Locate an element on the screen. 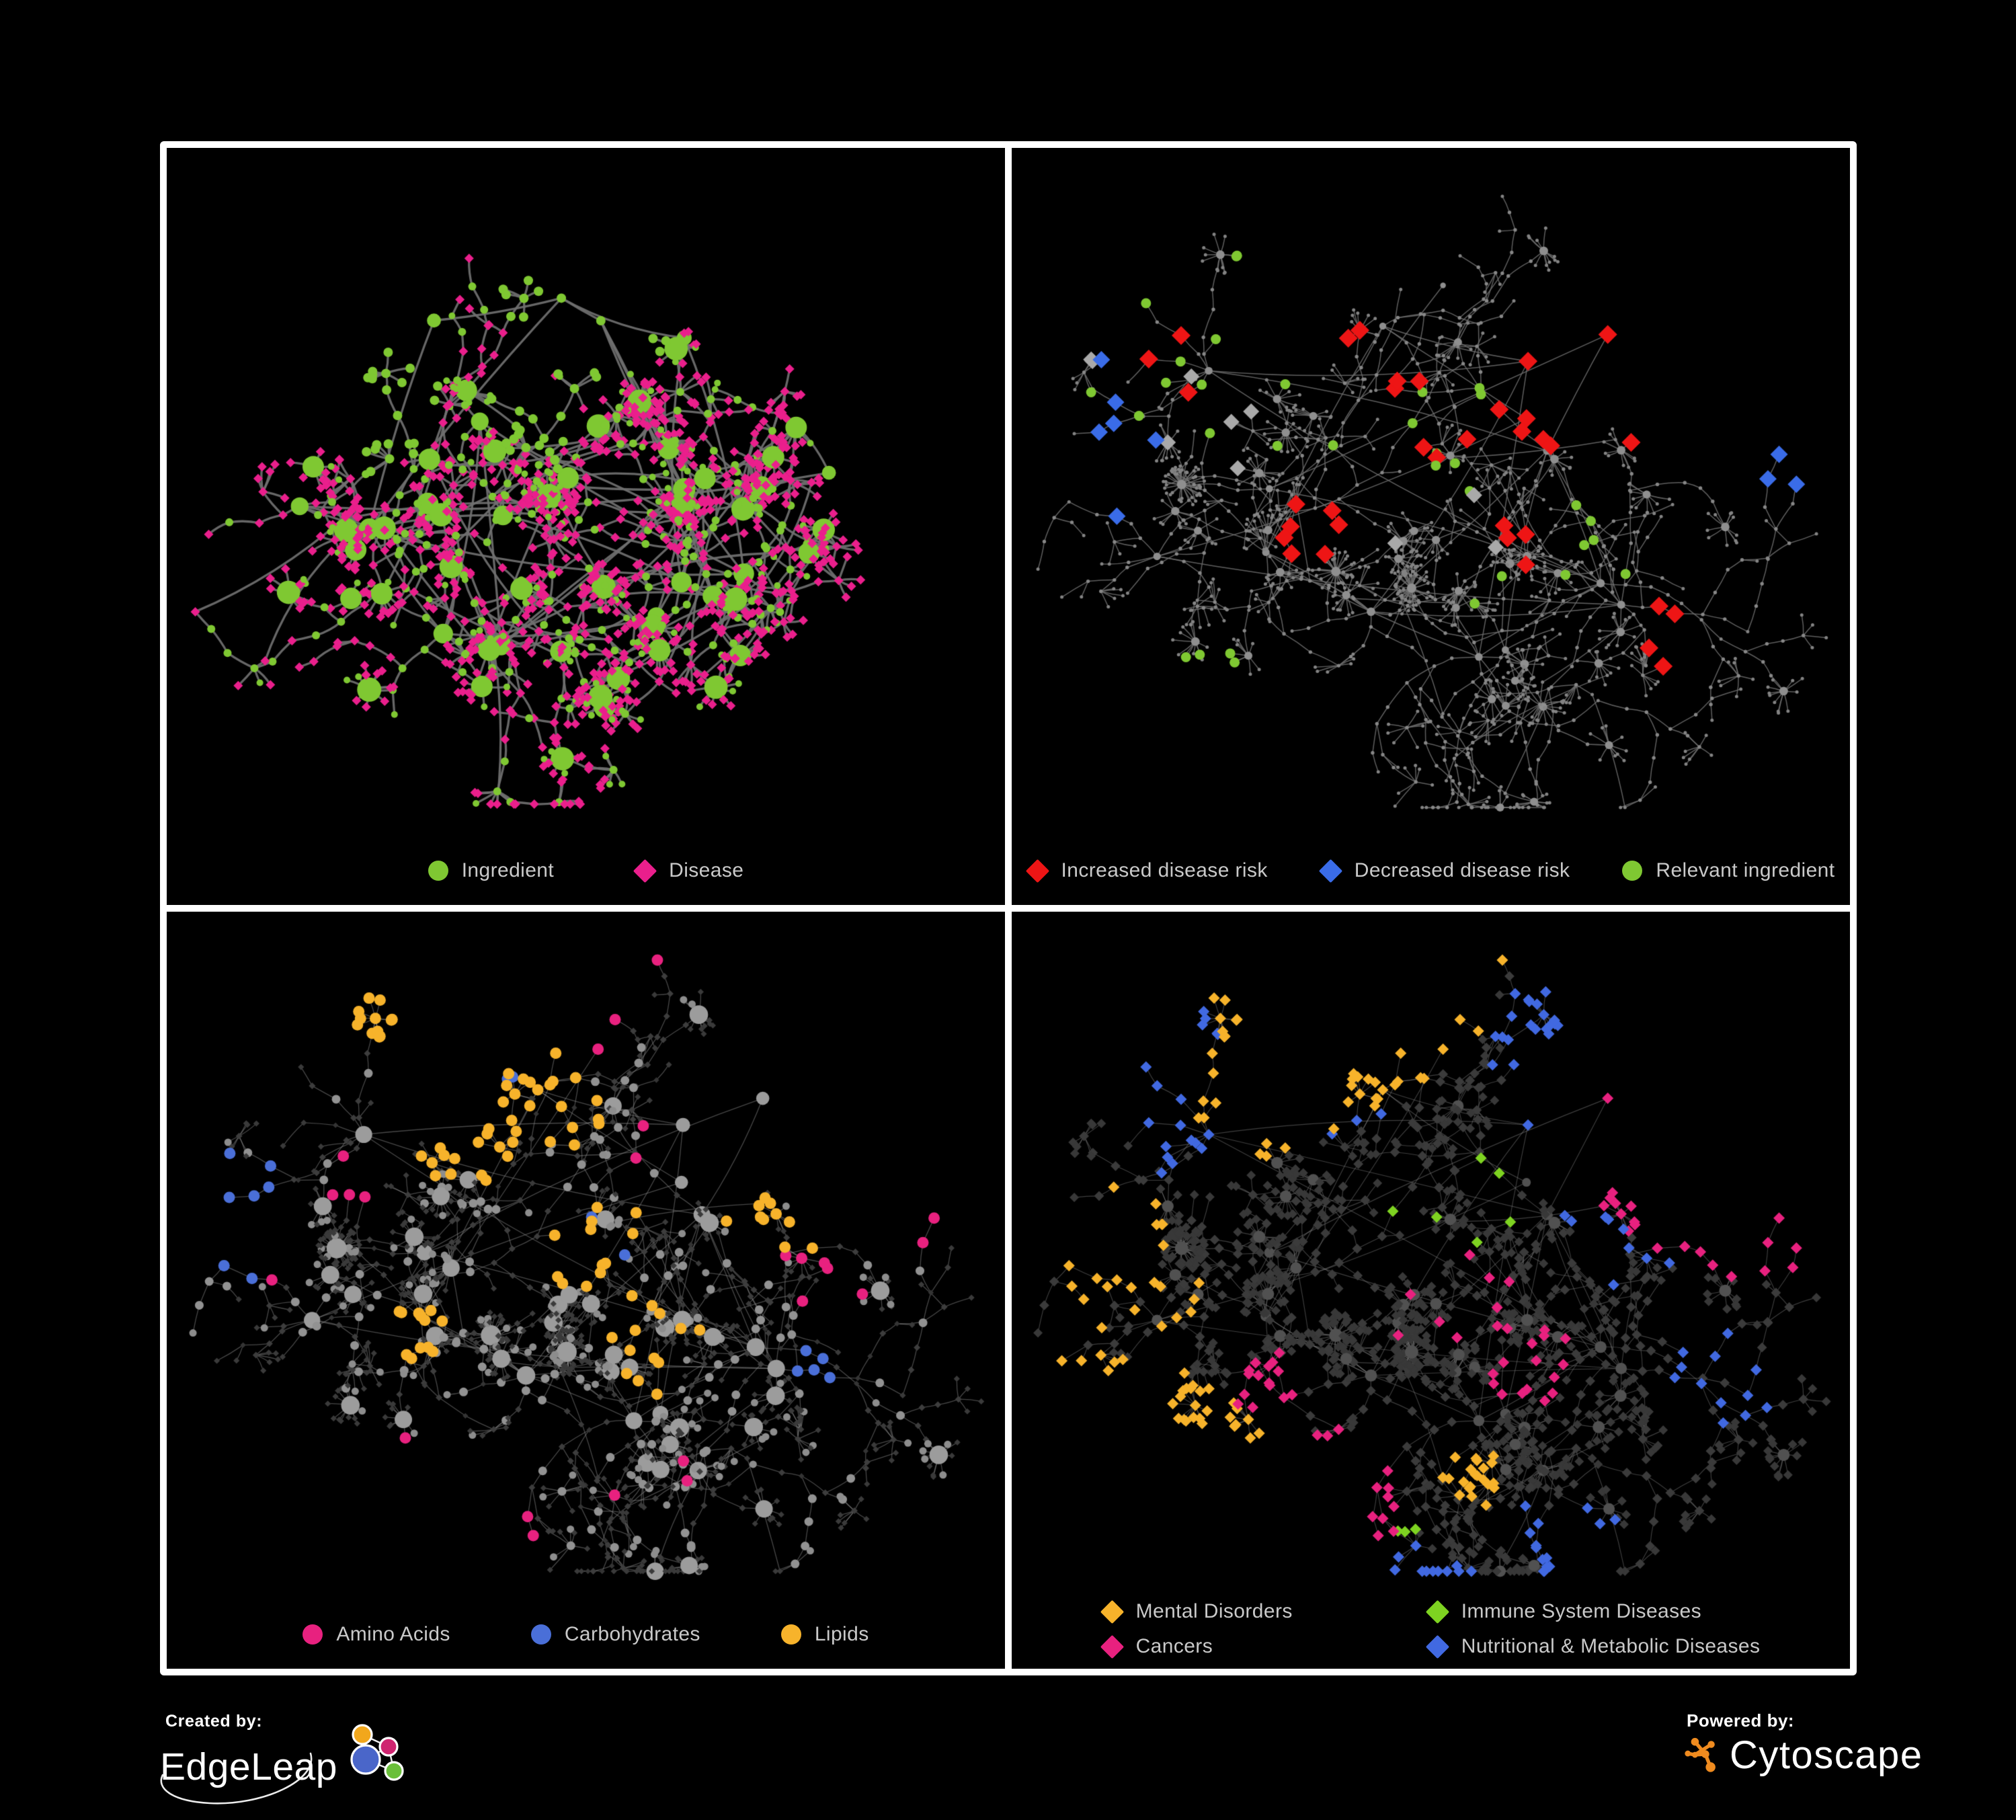  legend-item: Ingredient is located at coordinates (491, 870).